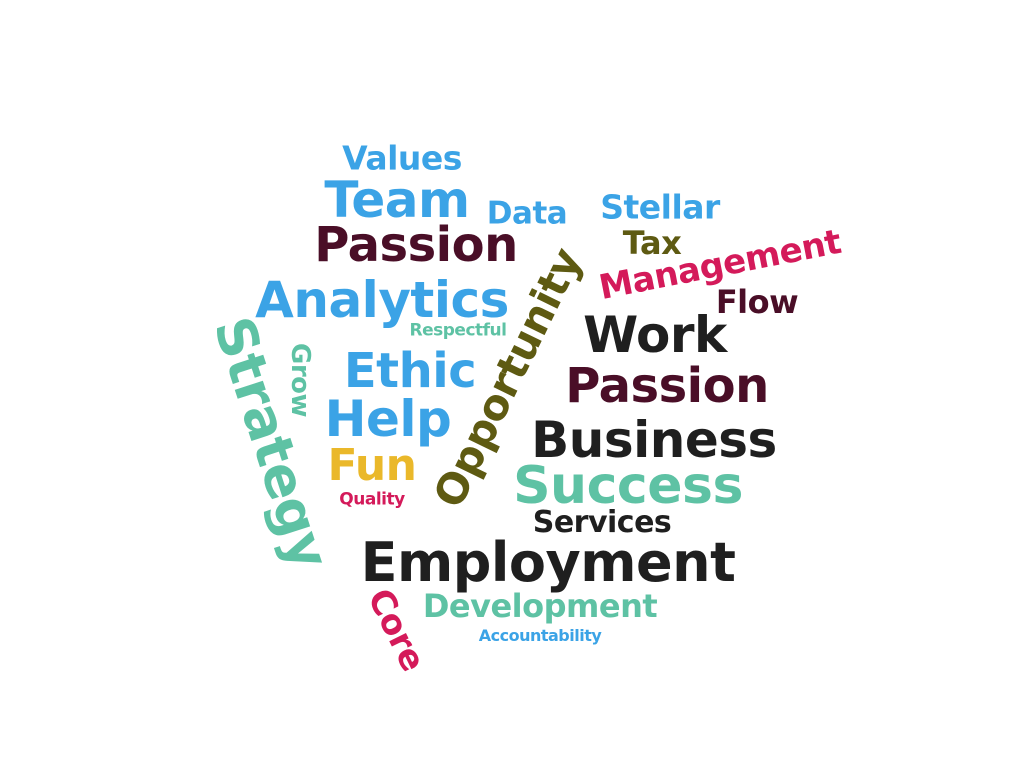 Image resolution: width=1024 pixels, height=768 pixels. I want to click on word-work: Work, so click(655, 335).